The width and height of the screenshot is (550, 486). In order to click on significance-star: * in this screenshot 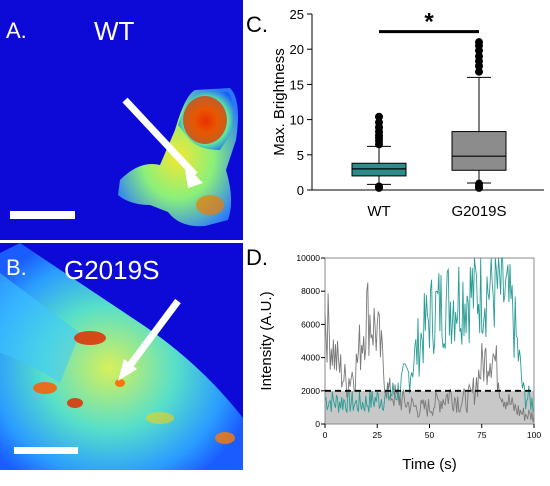, I will do `click(429, 22)`.